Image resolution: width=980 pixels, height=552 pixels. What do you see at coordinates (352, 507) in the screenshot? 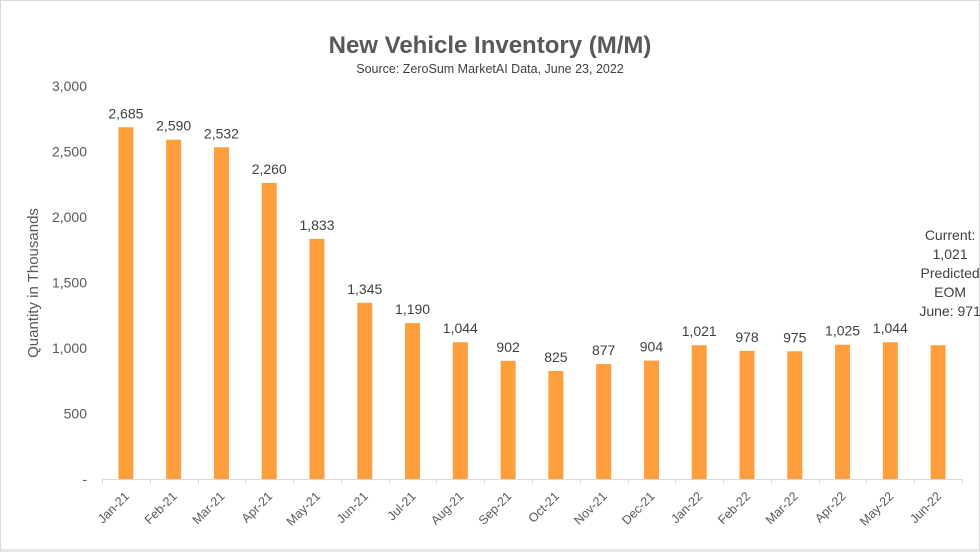
I see `x-tick-label: Jun-21` at bounding box center [352, 507].